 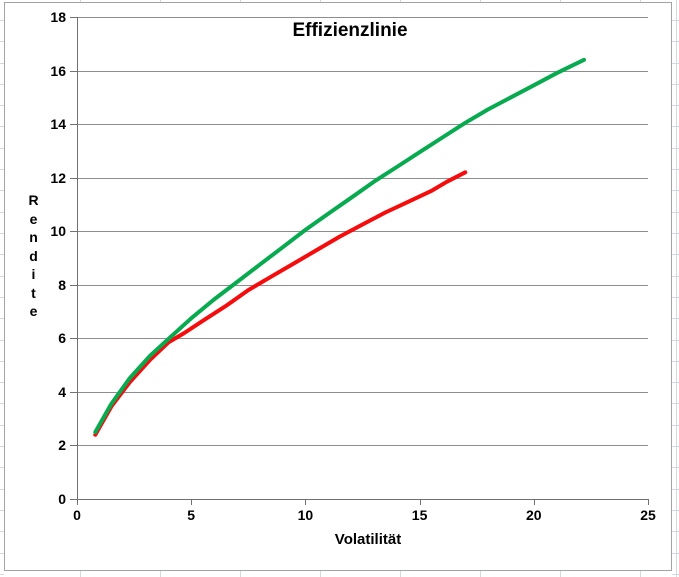 I want to click on y-tick-label: 6, so click(x=62, y=338).